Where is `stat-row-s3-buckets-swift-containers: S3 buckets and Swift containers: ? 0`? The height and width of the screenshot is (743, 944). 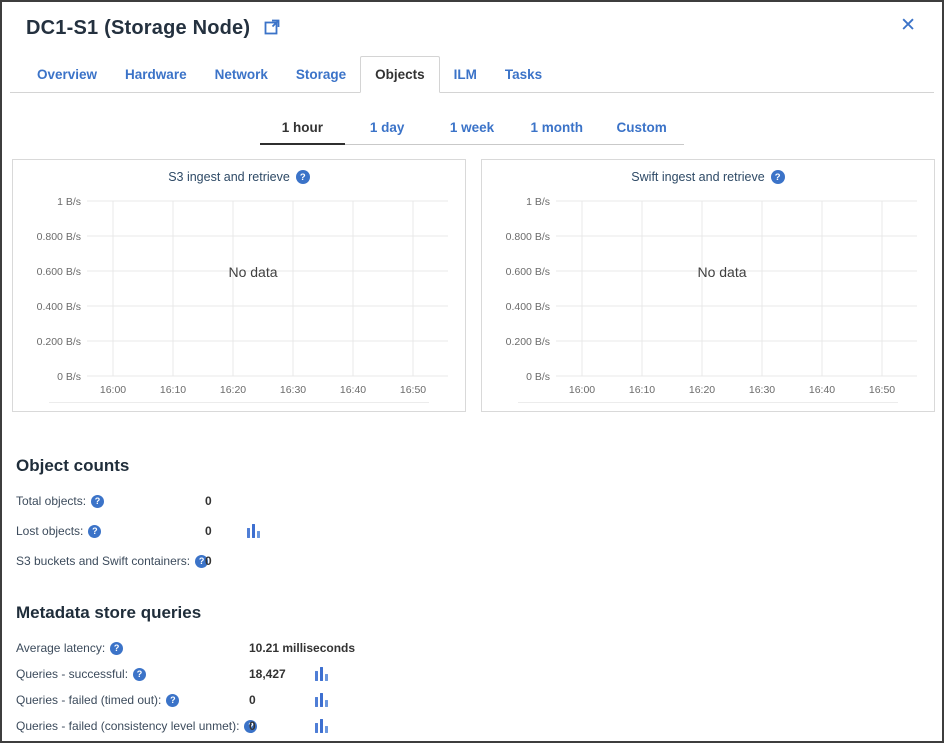 stat-row-s3-buckets-swift-containers: S3 buckets and Swift containers: ? 0 is located at coordinates (479, 561).